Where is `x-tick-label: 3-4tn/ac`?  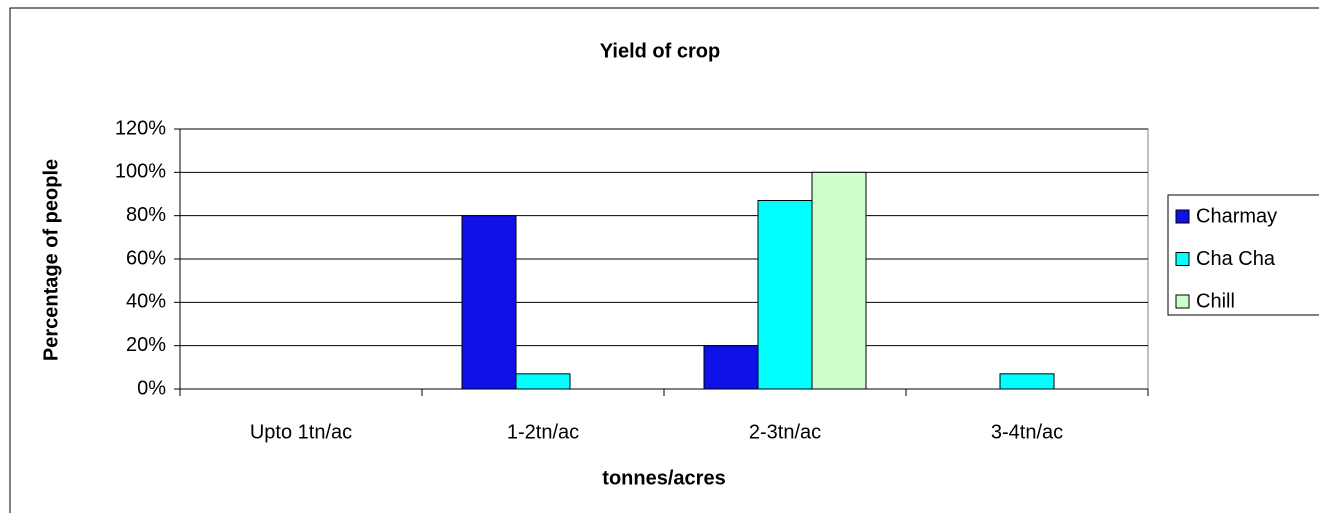
x-tick-label: 3-4tn/ac is located at coordinates (1027, 432).